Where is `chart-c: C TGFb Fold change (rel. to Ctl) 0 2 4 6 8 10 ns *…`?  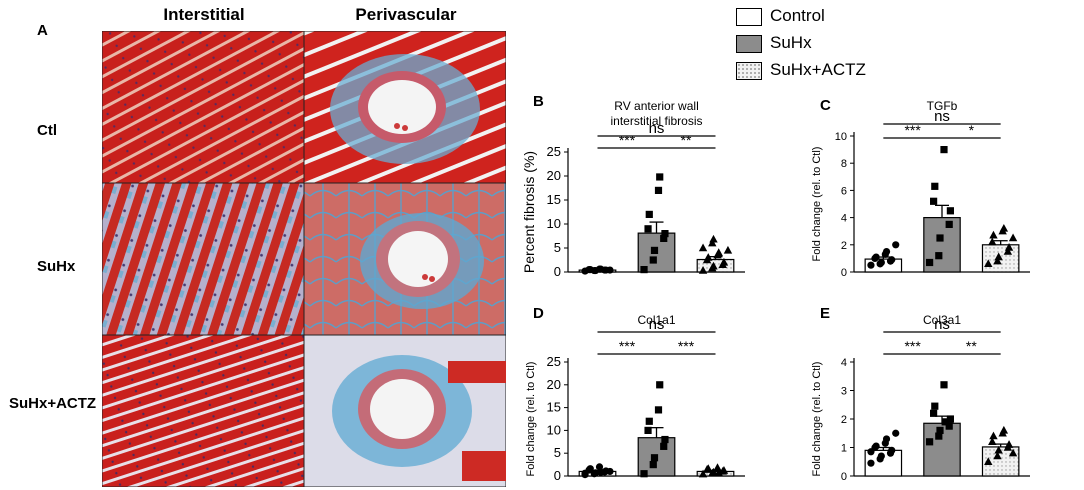
chart-c: C TGFb Fold change (rel. to Ctl) 0 2 4 6 8 10 ns *… is located at coordinates (920, 188).